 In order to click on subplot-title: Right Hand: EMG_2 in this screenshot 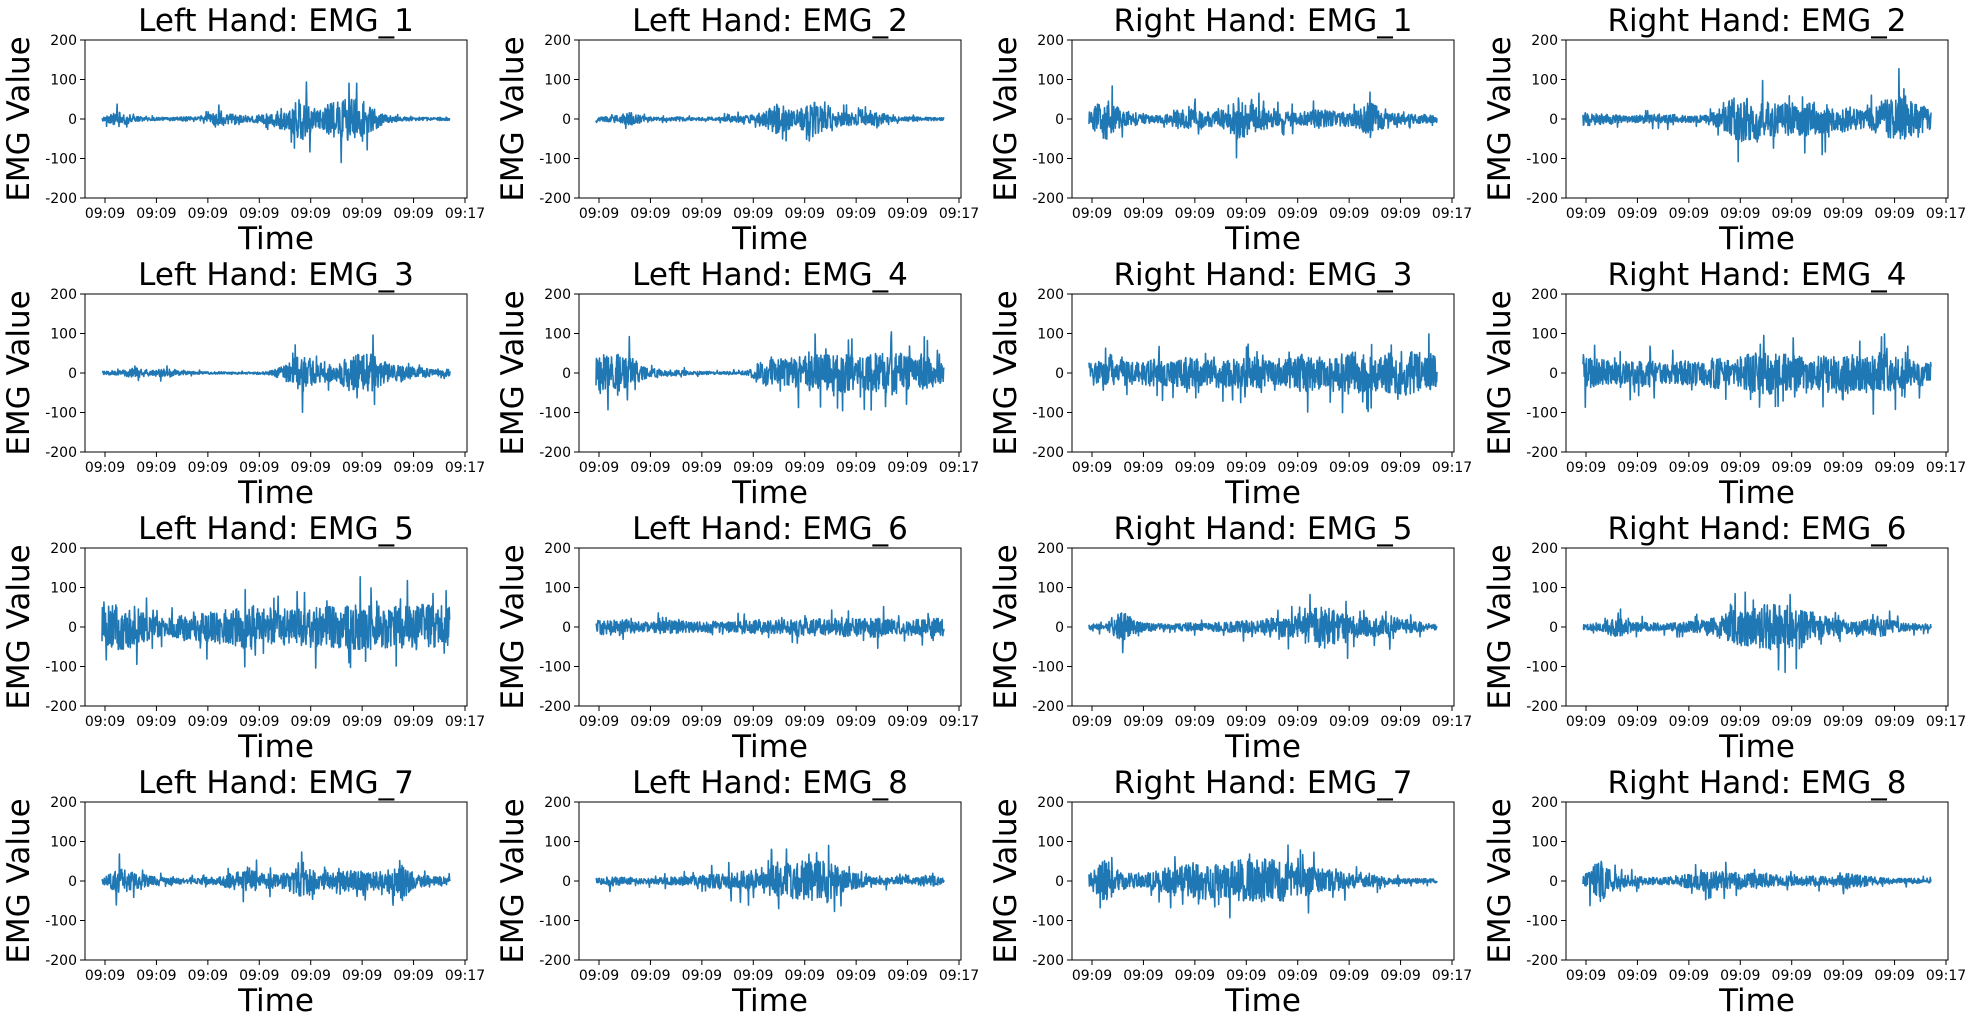, I will do `click(1757, 21)`.